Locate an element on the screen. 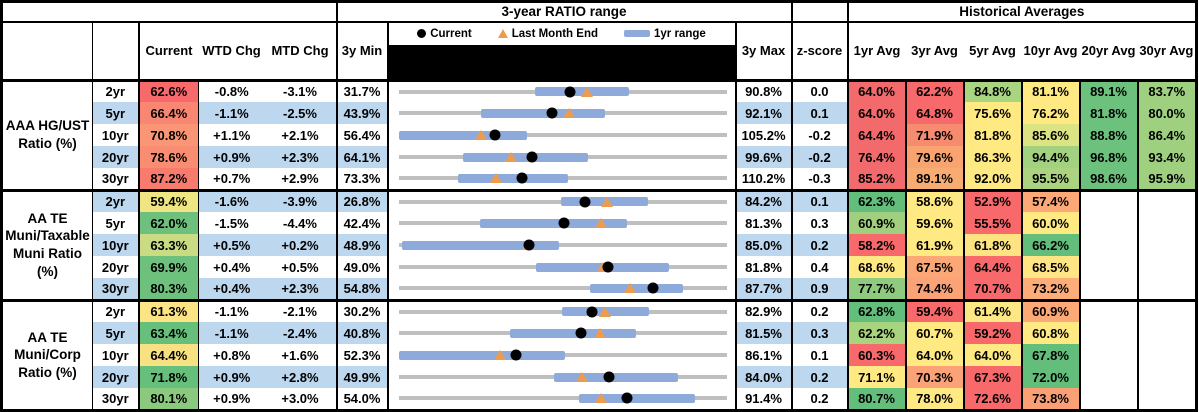 Image resolution: width=1199 pixels, height=412 pixels. wtd-chg-cell: -1.6% is located at coordinates (231, 200).